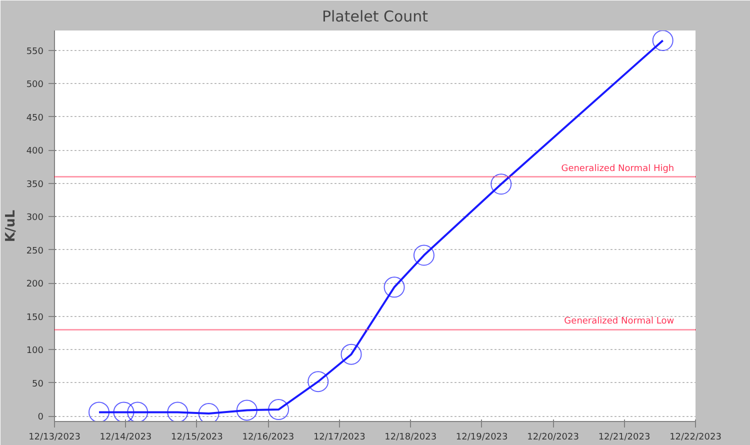 The height and width of the screenshot is (445, 750). What do you see at coordinates (126, 437) in the screenshot?
I see `x-tick-label: 12/14/2023` at bounding box center [126, 437].